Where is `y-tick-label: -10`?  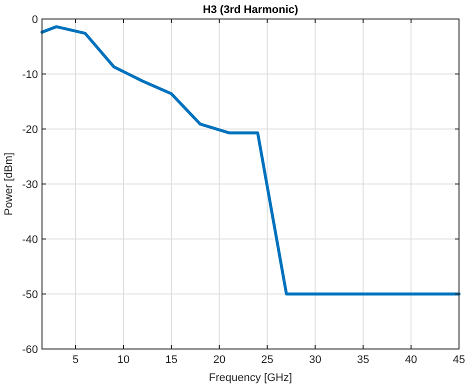
y-tick-label: -10 is located at coordinates (30, 75).